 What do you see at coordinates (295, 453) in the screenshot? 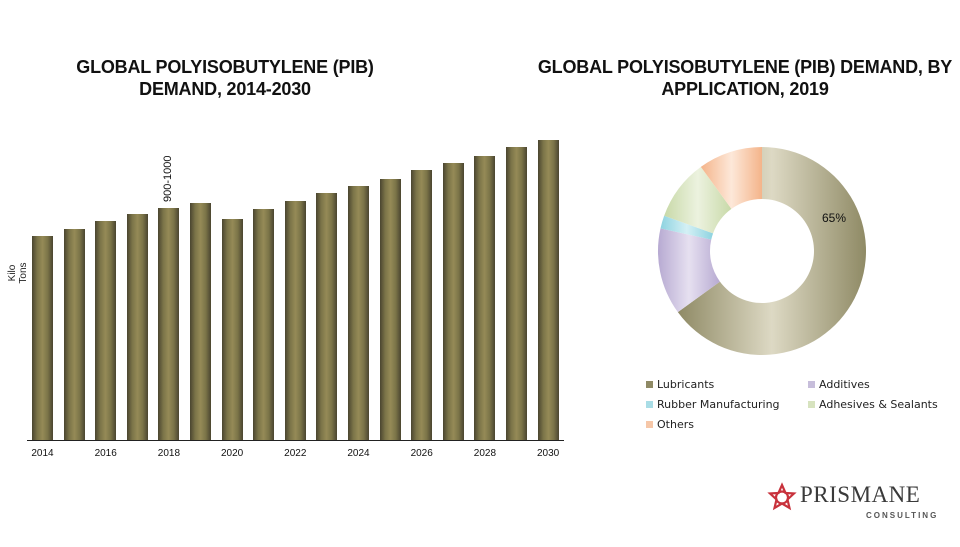
I see `x-tick-2022: 2022` at bounding box center [295, 453].